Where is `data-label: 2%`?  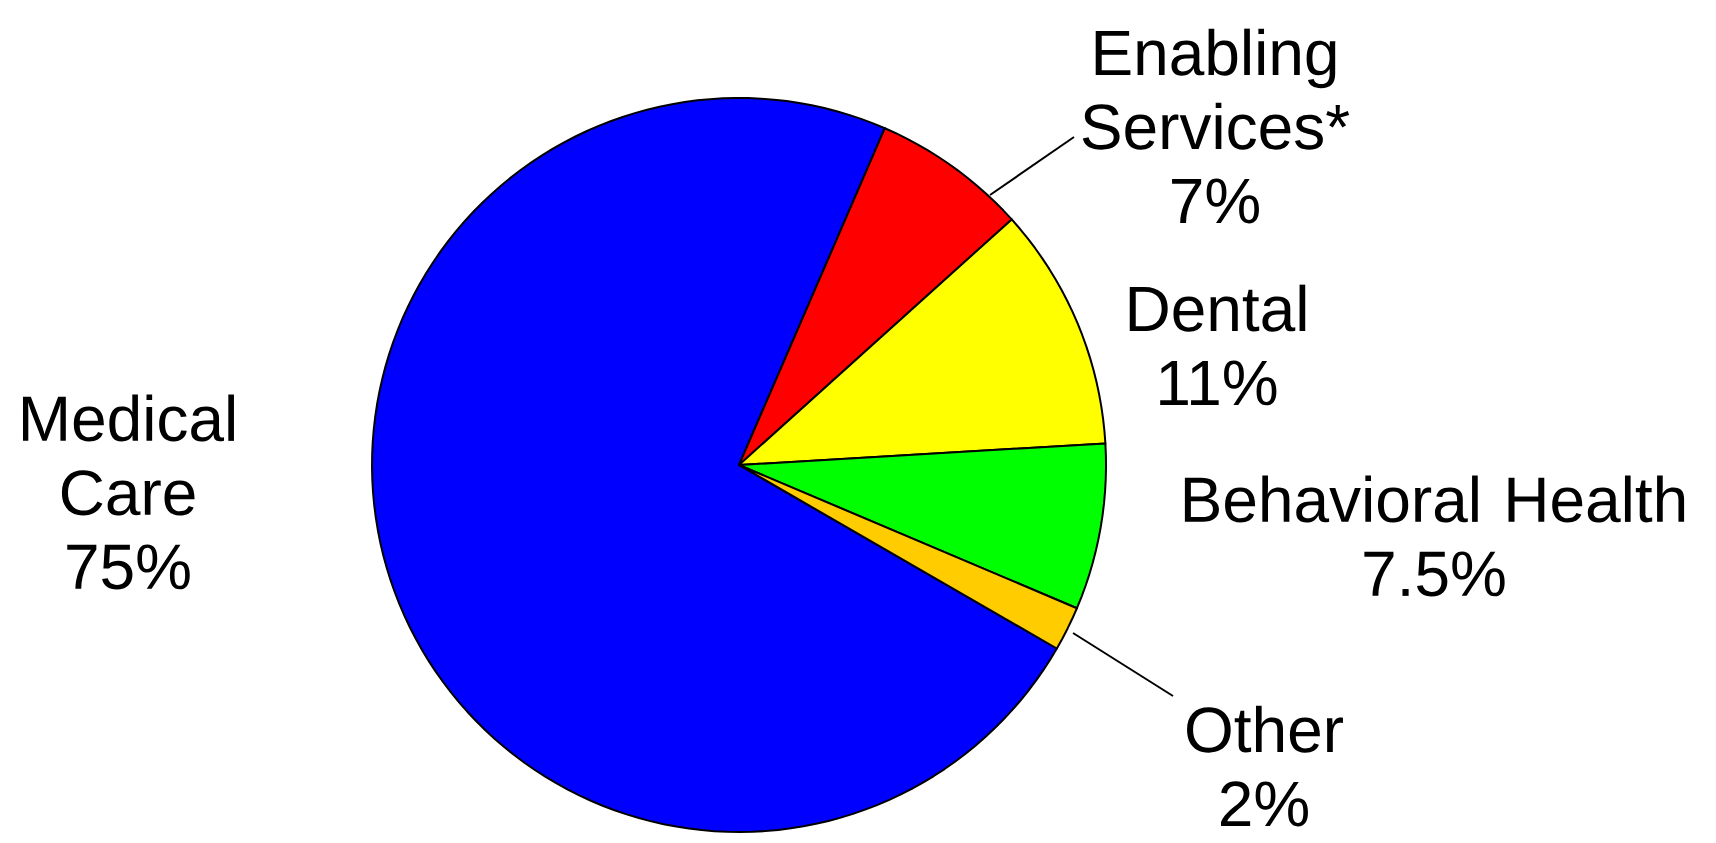
data-label: 2% is located at coordinates (1264, 804).